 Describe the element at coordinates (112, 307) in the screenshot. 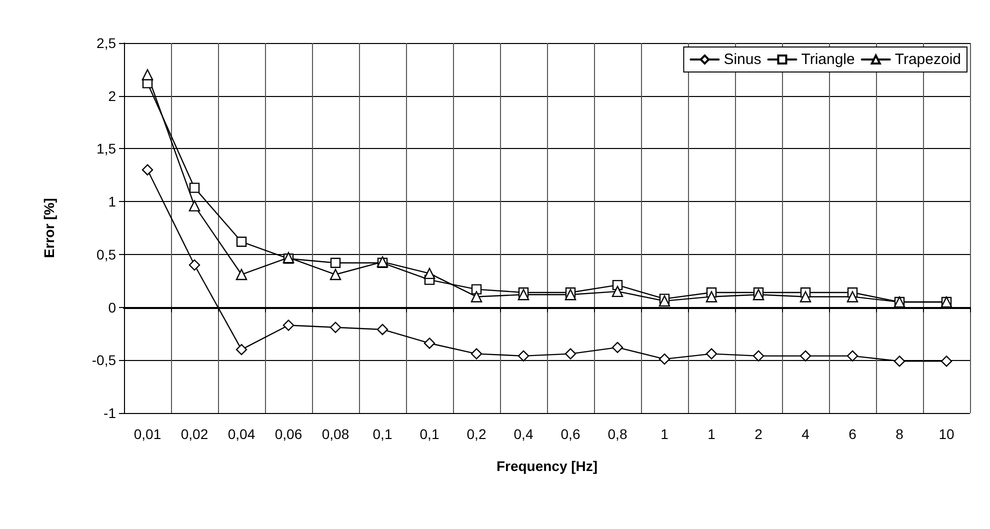

I see `y-tick-label: 0` at that location.